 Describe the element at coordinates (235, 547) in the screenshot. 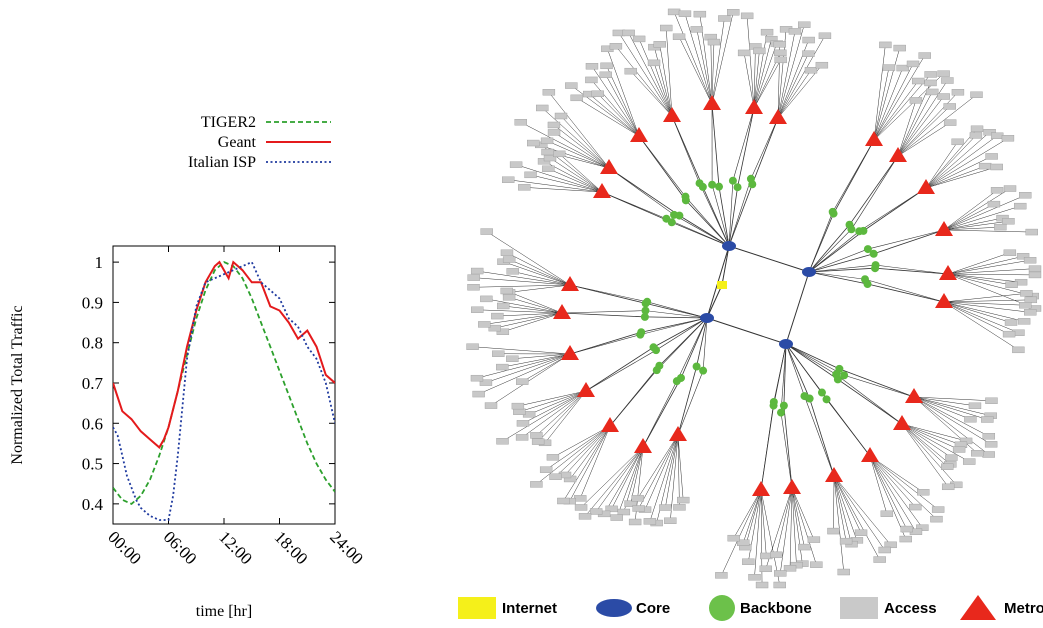

I see `x-tick-label: 12:00` at that location.